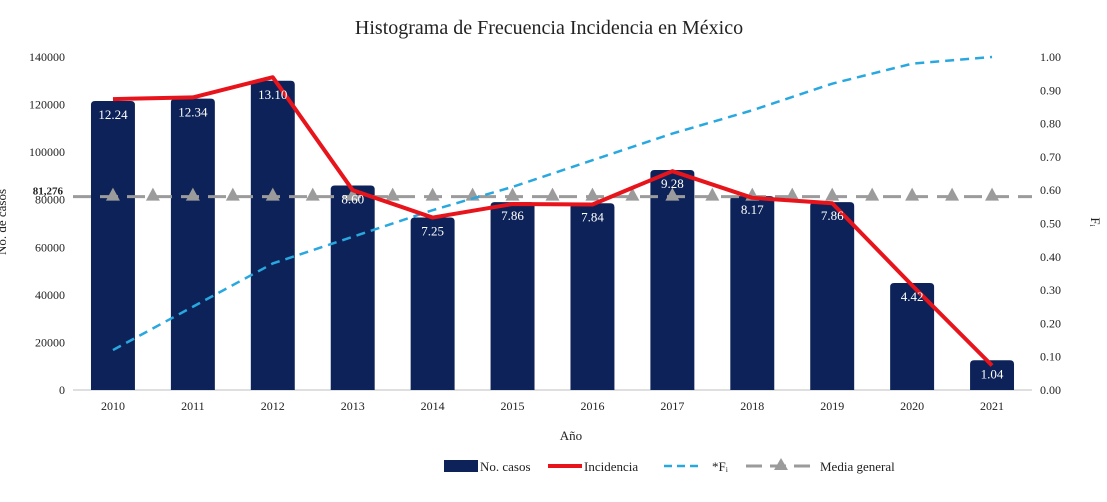  I want to click on x-axis-label: Año, so click(571, 435).